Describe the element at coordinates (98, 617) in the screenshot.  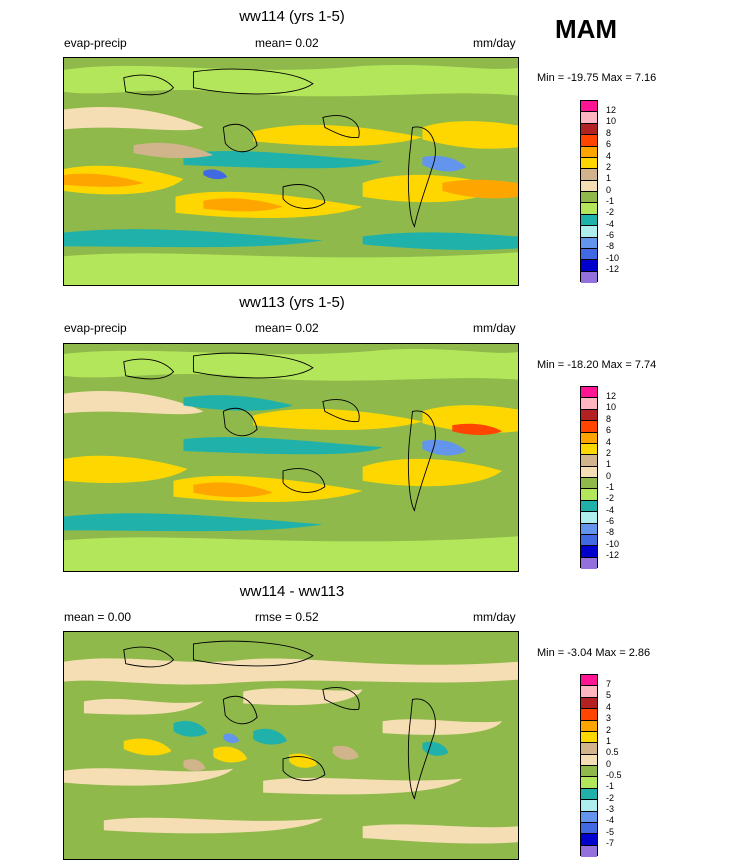
I see `panel-3-mean-label: mean = 0.00` at that location.